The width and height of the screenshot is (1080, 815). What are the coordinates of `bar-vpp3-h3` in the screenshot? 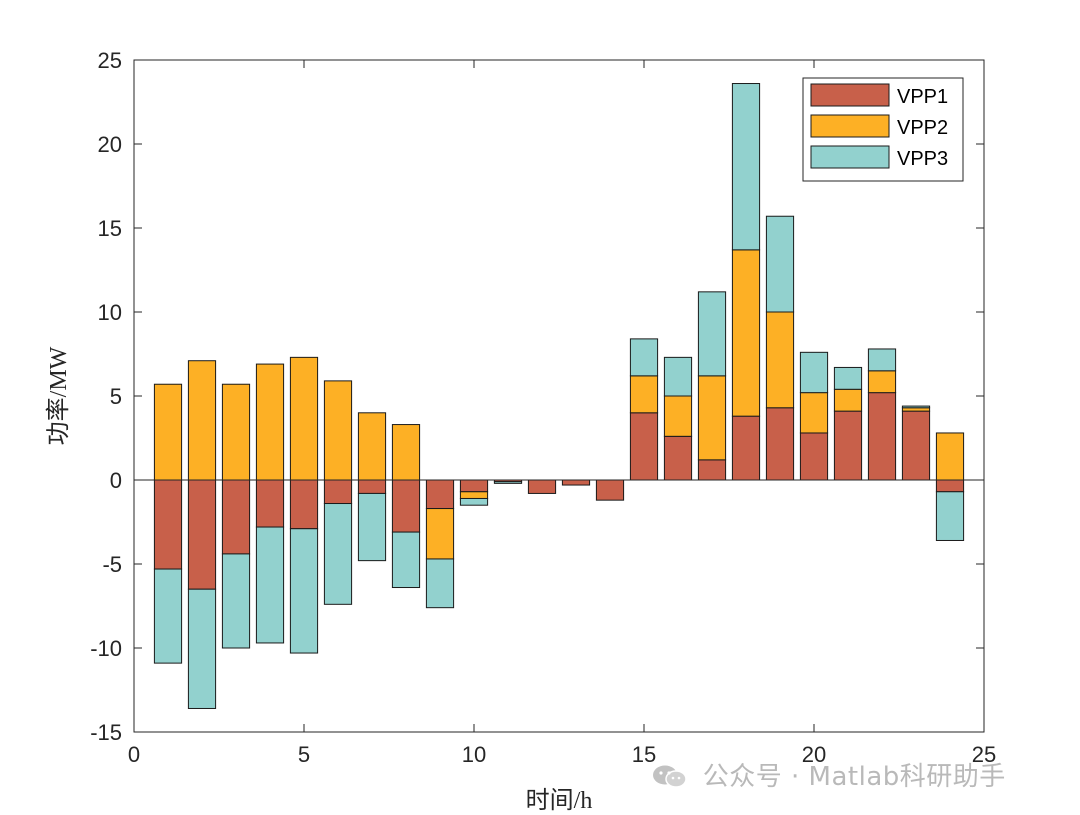 It's located at (236, 601).